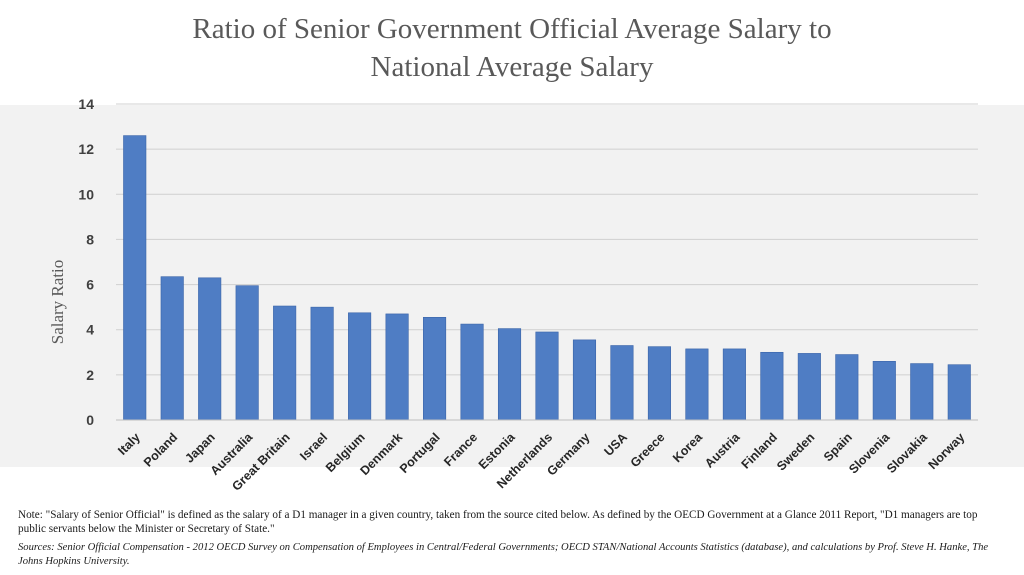 Image resolution: width=1024 pixels, height=575 pixels. What do you see at coordinates (838, 447) in the screenshot?
I see `x-tick-label: Spain` at bounding box center [838, 447].